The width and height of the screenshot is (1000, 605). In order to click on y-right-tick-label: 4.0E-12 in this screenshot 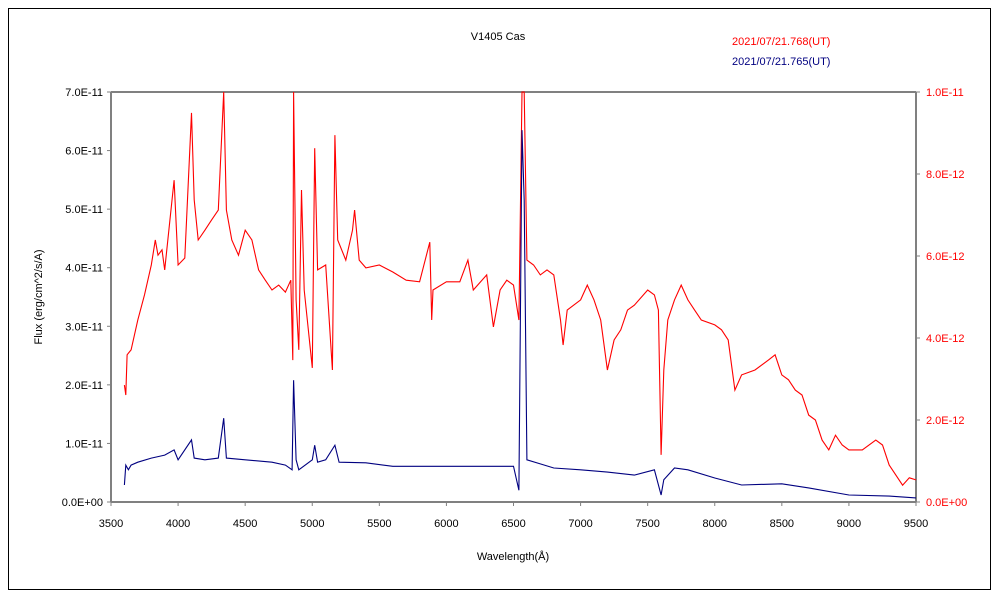, I will do `click(945, 339)`.